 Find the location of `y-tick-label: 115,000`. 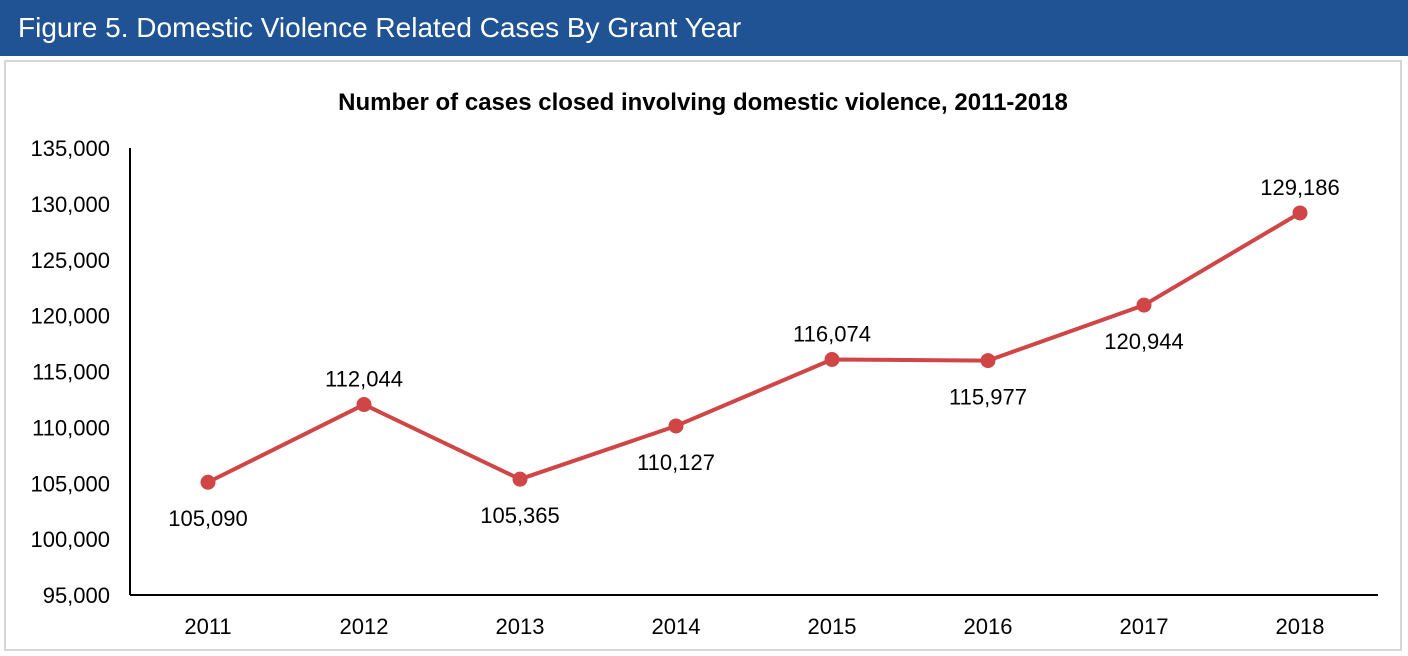

y-tick-label: 115,000 is located at coordinates (71, 372).